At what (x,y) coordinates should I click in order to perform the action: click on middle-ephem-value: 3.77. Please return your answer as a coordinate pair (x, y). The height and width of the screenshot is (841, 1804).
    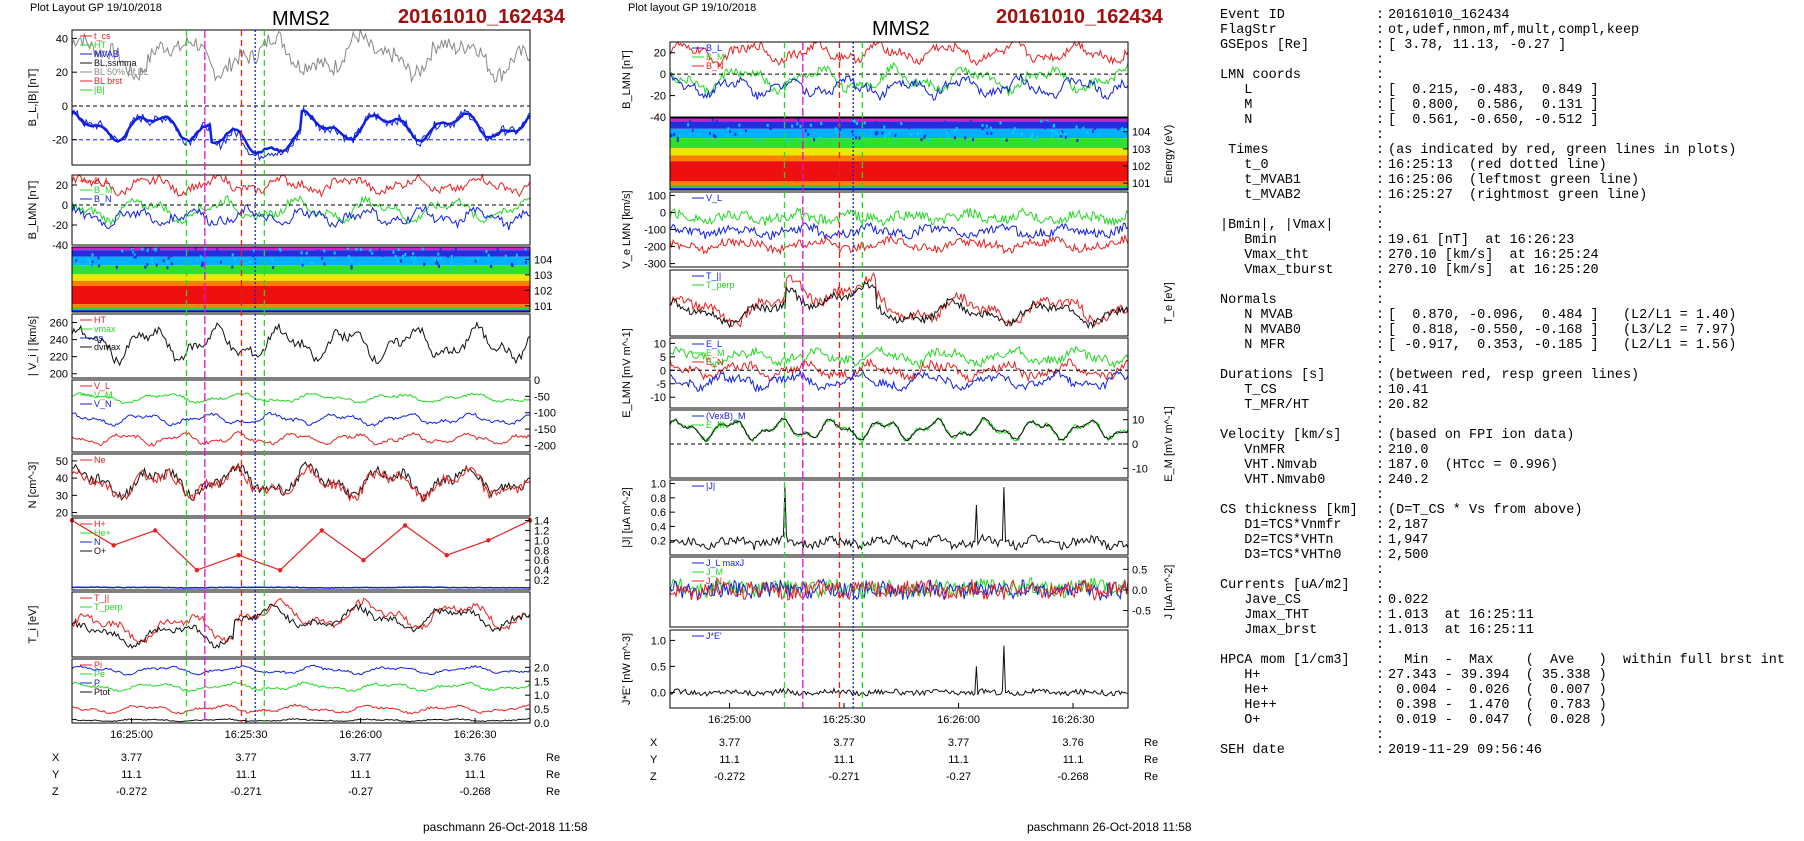
    Looking at the image, I should click on (843, 743).